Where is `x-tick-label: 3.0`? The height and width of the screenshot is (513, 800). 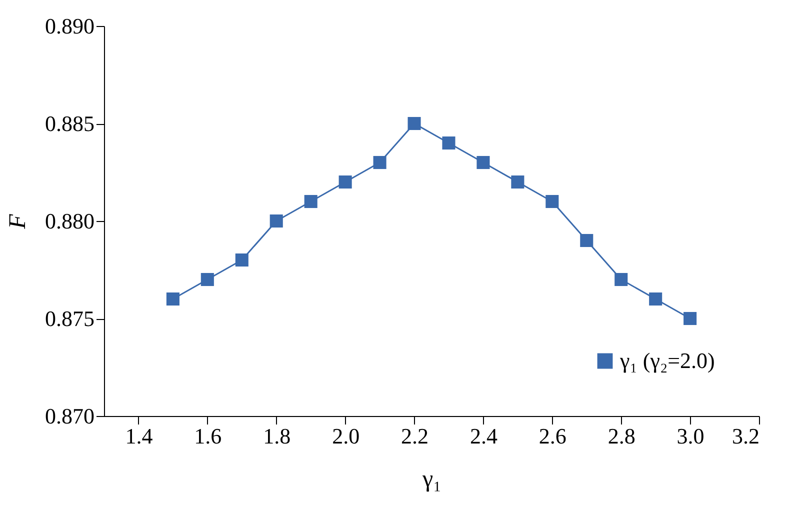
x-tick-label: 3.0 is located at coordinates (690, 436).